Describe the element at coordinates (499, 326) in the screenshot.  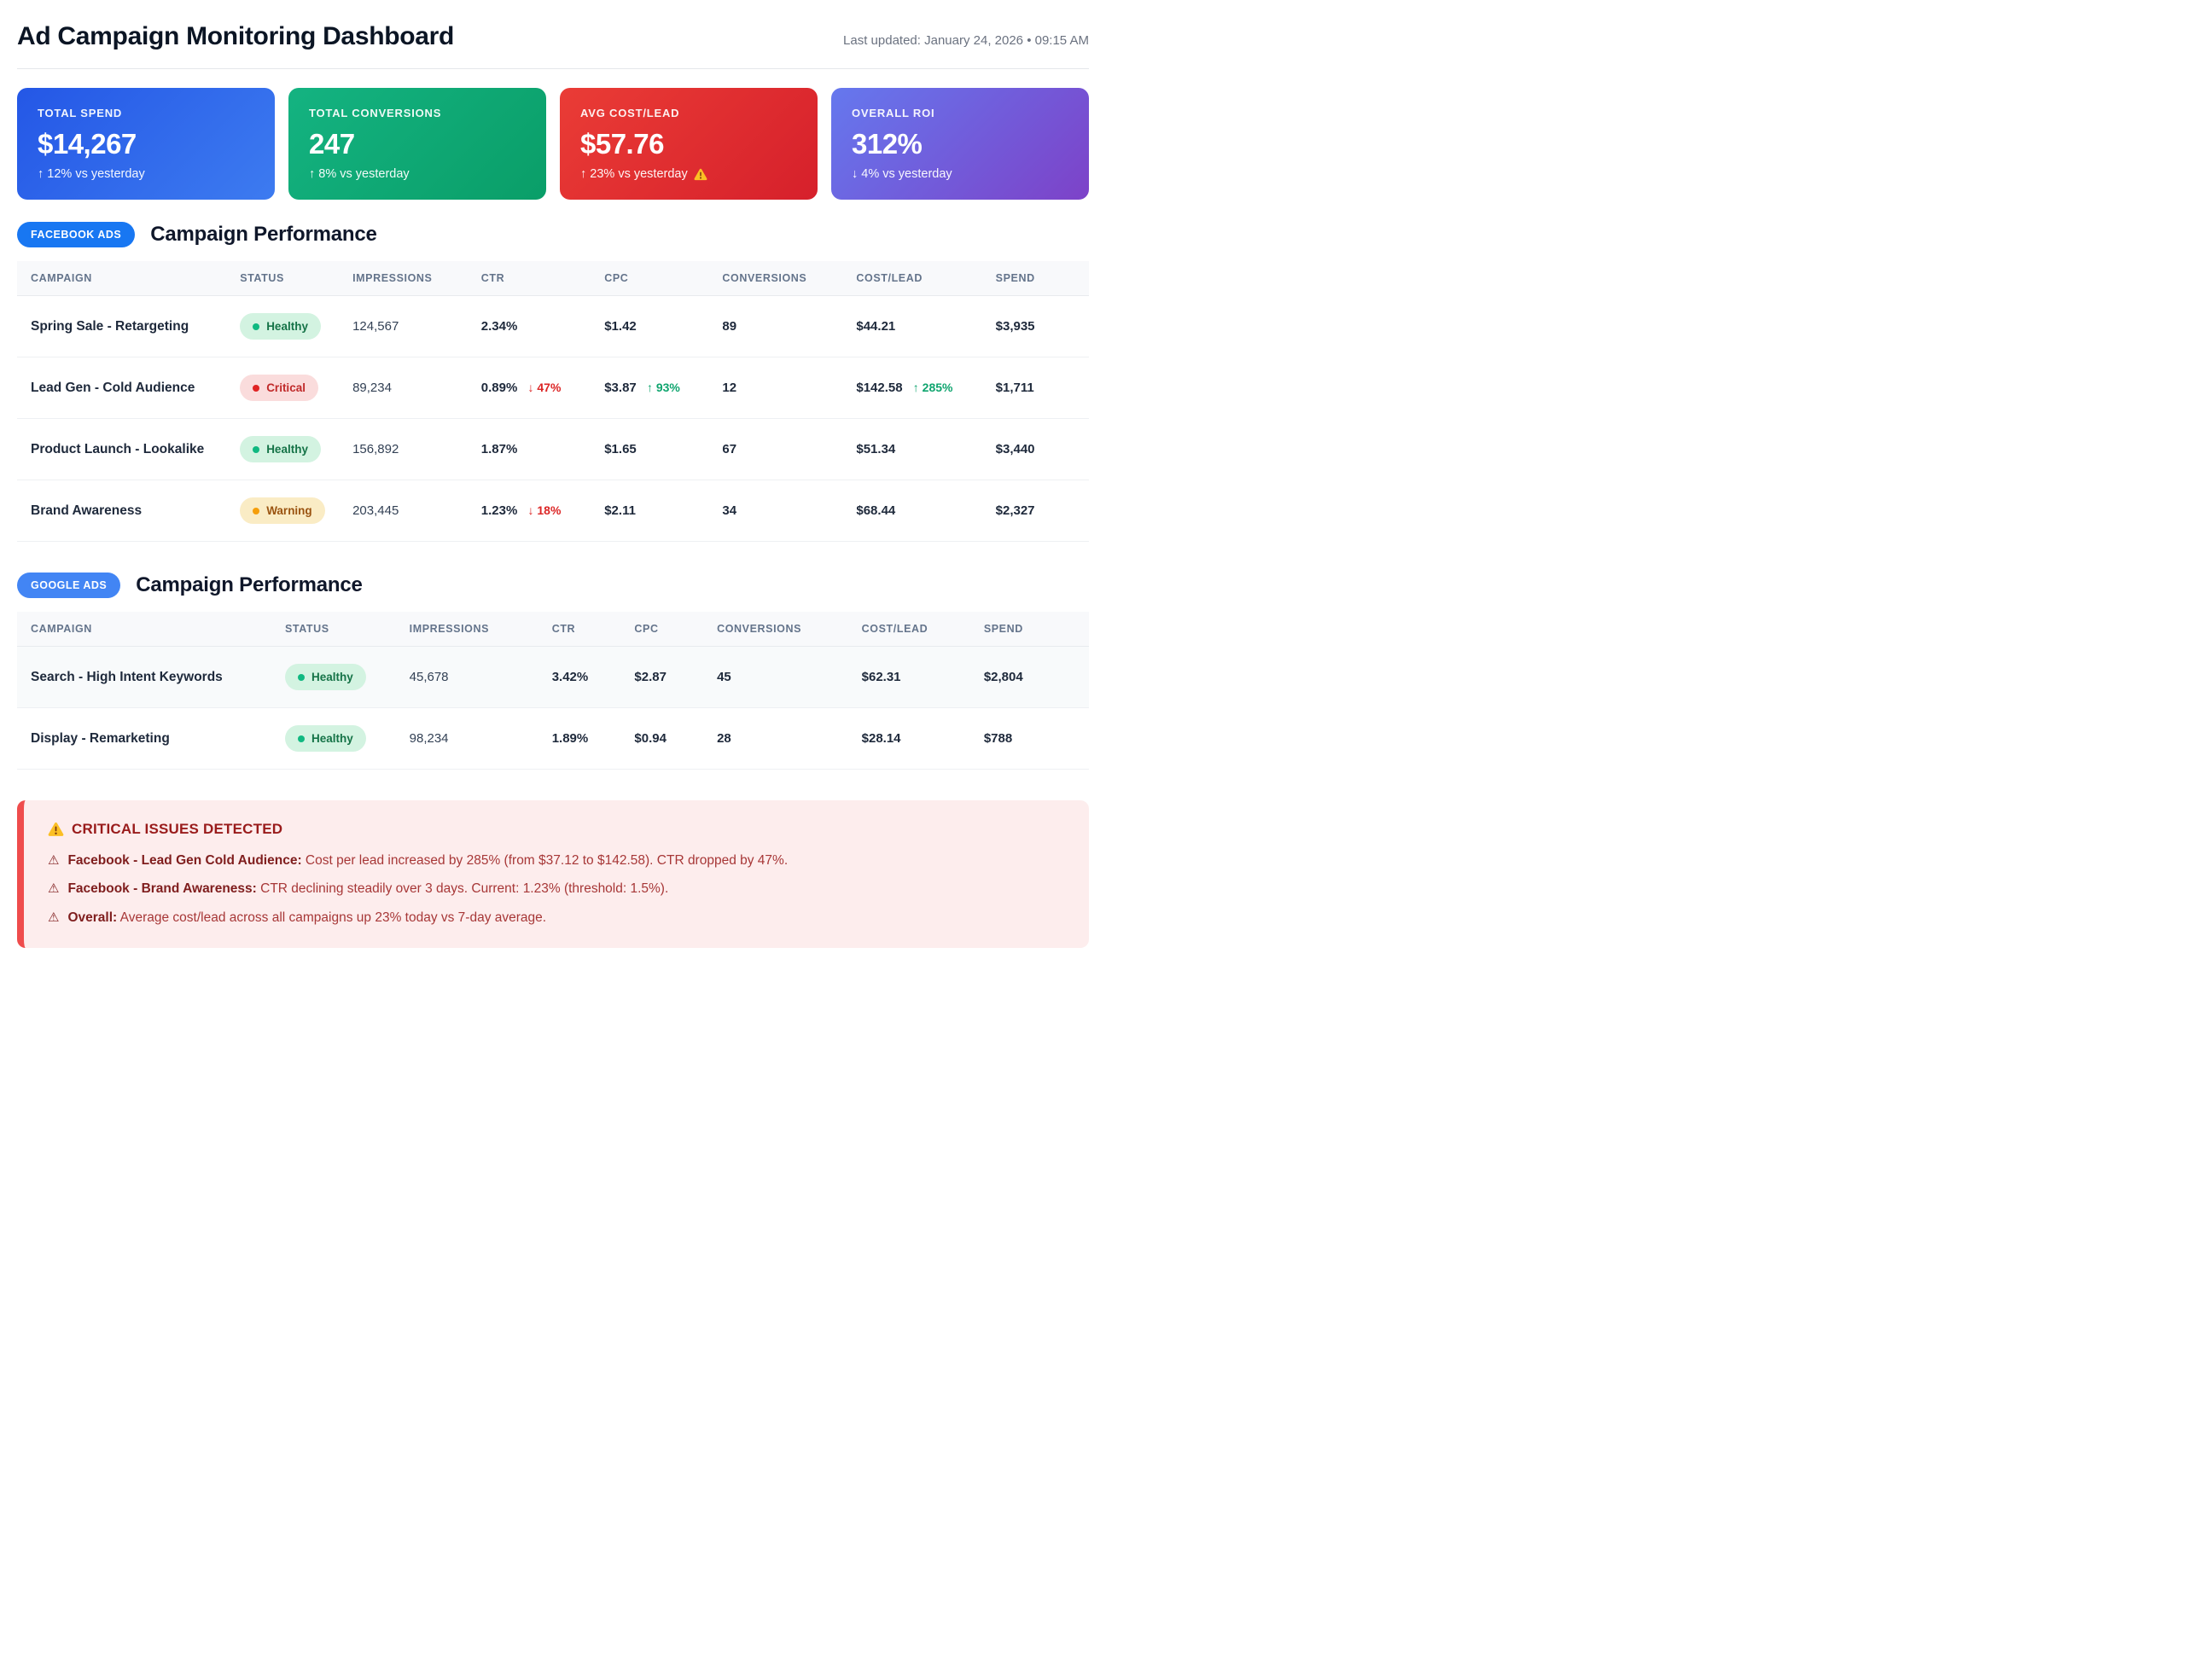
I see `ctr-value: 2.34%` at that location.